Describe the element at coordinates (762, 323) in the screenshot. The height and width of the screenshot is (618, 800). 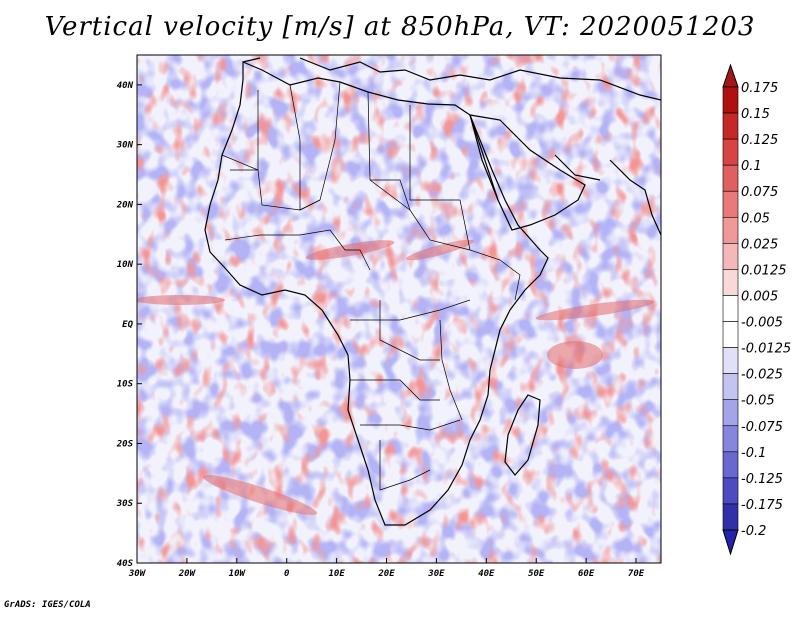
I see `colorbar-label: -0.005` at that location.